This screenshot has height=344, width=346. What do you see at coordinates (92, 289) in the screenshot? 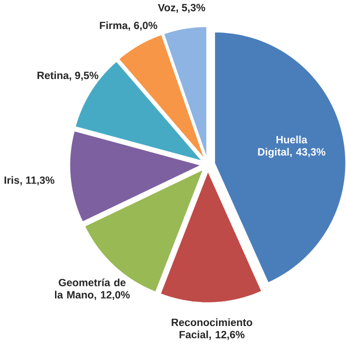
I see `slice-label: Geometría de la Mano, 12,0%` at bounding box center [92, 289].